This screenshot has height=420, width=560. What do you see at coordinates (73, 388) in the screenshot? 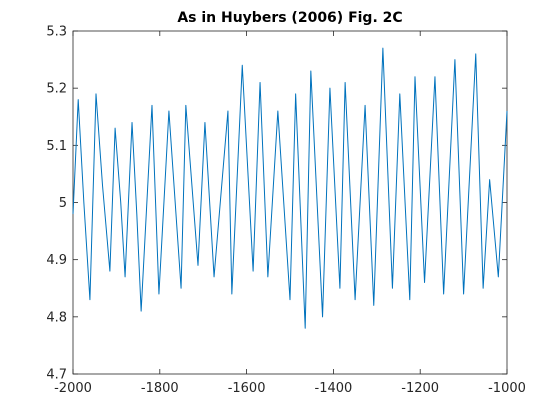
I see `x-tick-label: -2000` at bounding box center [73, 388].